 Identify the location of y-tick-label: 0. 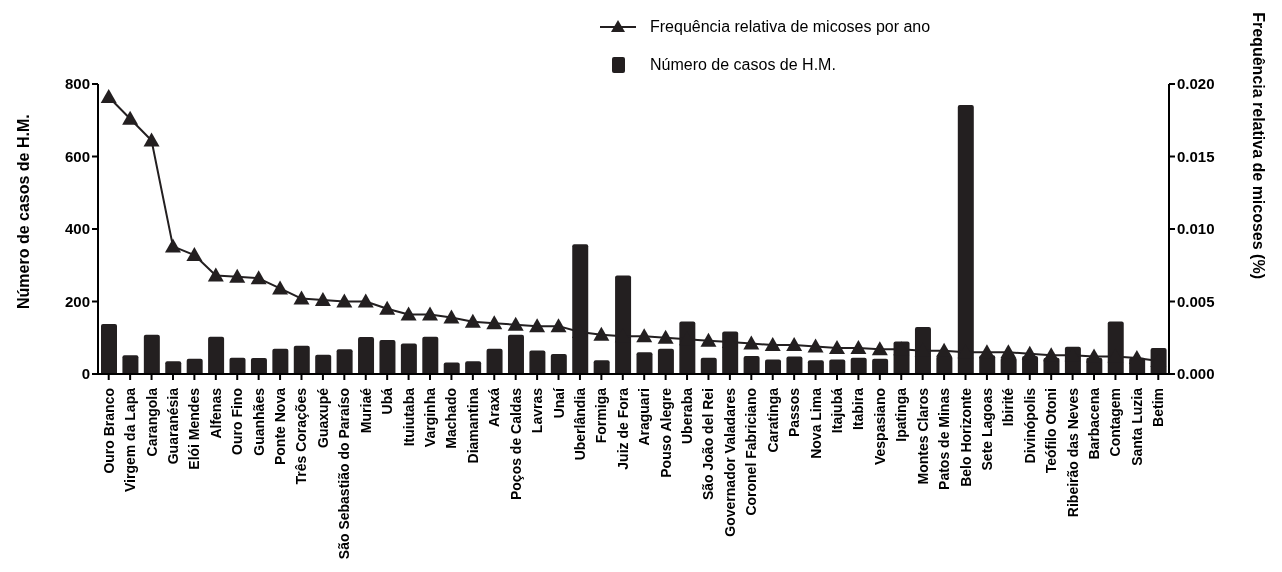
(85, 374).